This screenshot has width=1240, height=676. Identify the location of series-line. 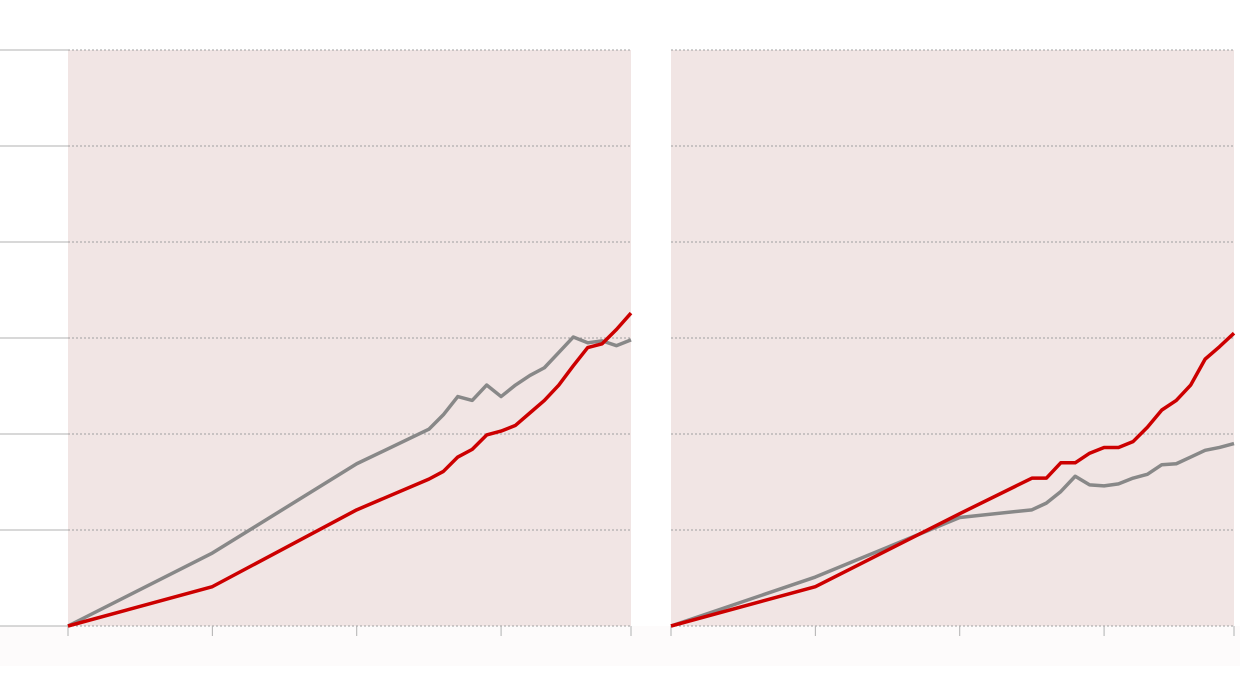
(952, 534).